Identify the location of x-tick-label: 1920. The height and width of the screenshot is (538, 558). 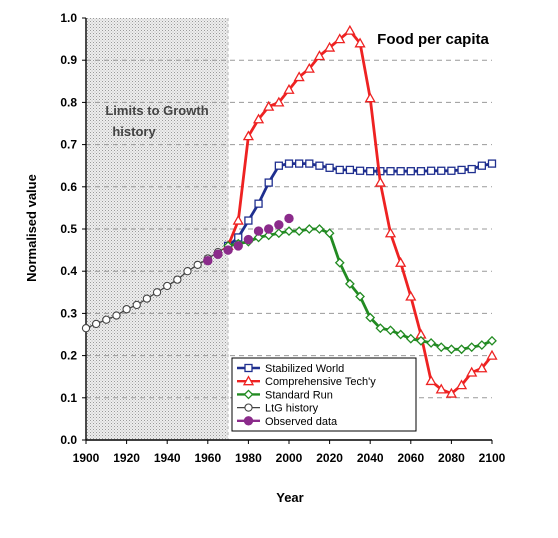
(126, 458).